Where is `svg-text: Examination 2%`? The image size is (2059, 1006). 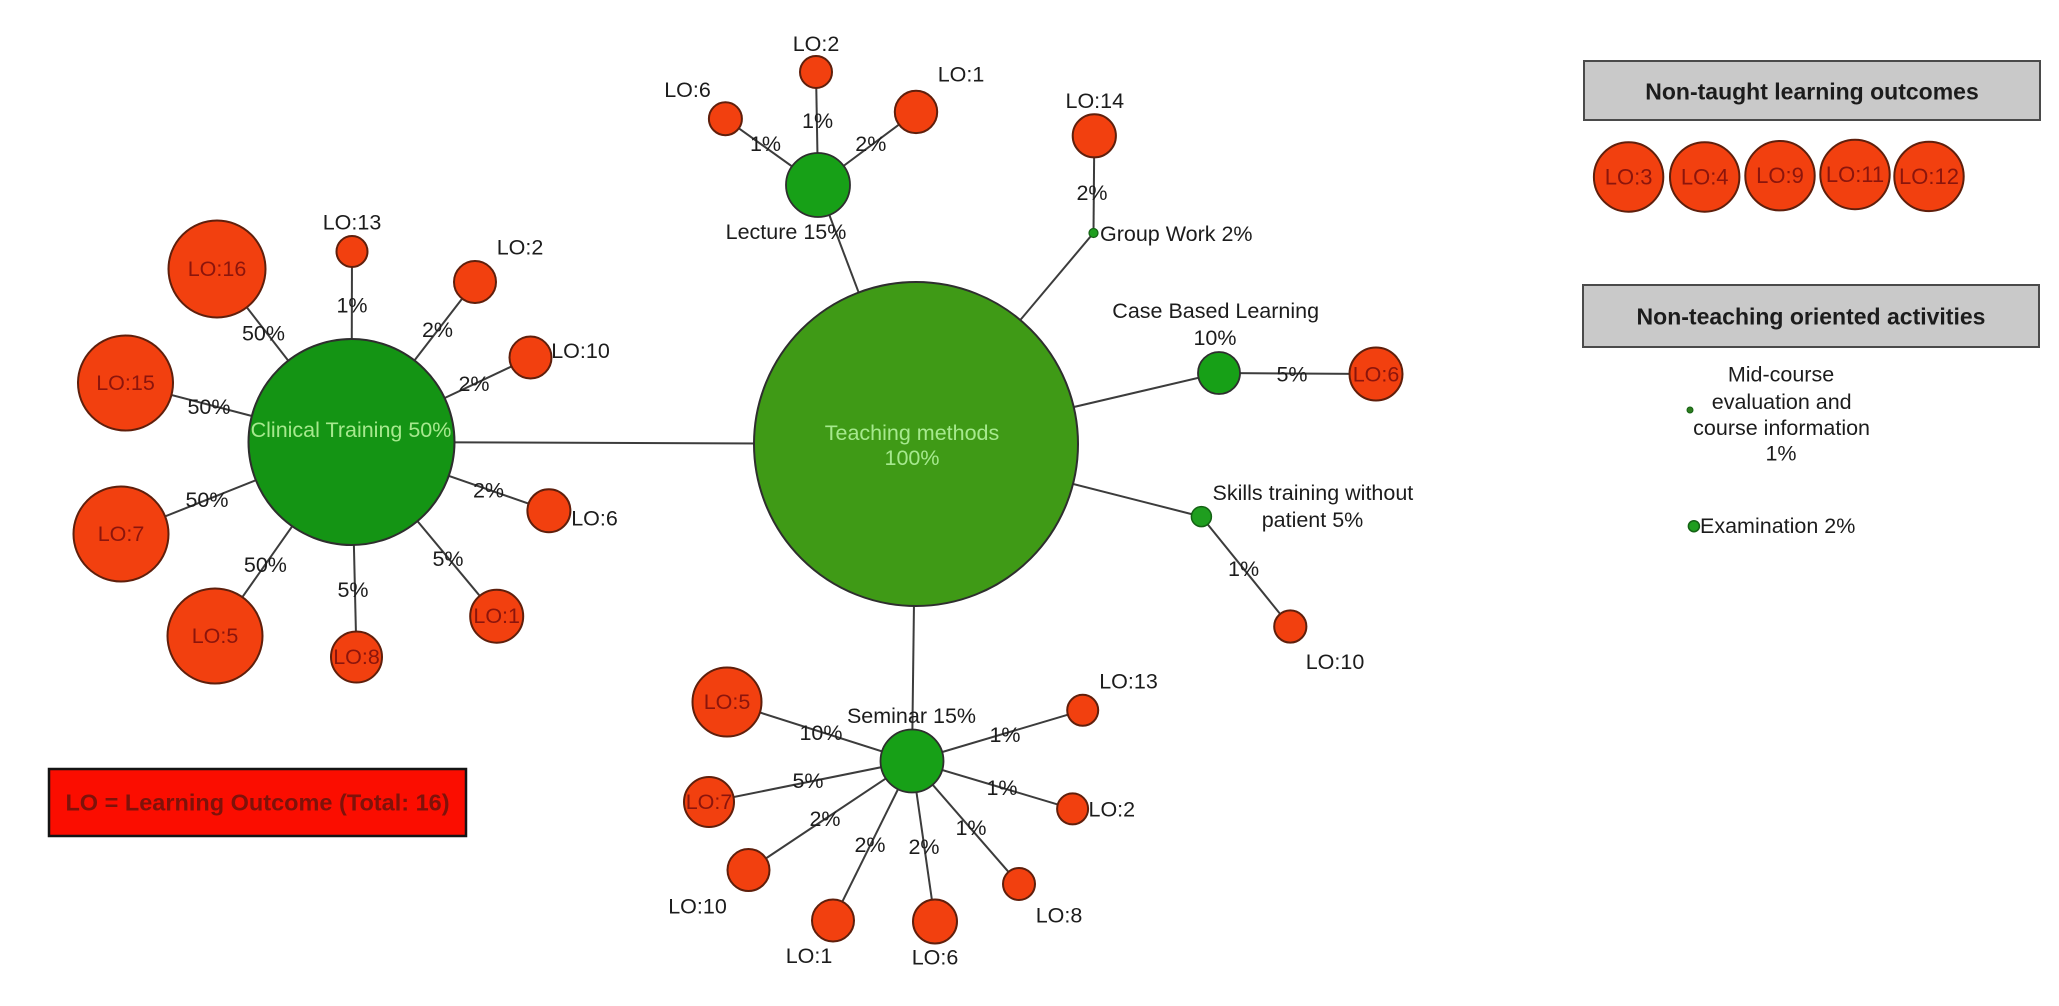 svg-text: Examination 2% is located at coordinates (1777, 526).